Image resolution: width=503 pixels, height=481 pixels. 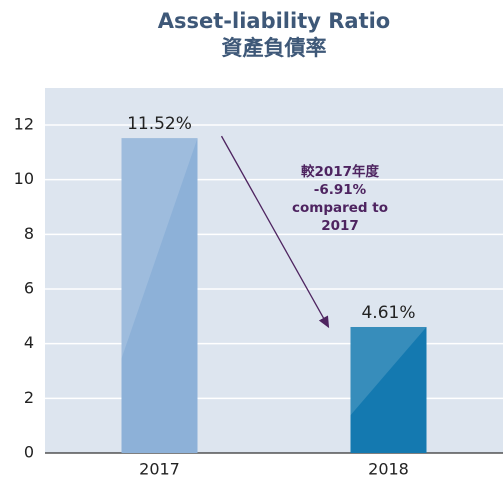 I want to click on value-label: 11.52%, so click(x=159, y=124).